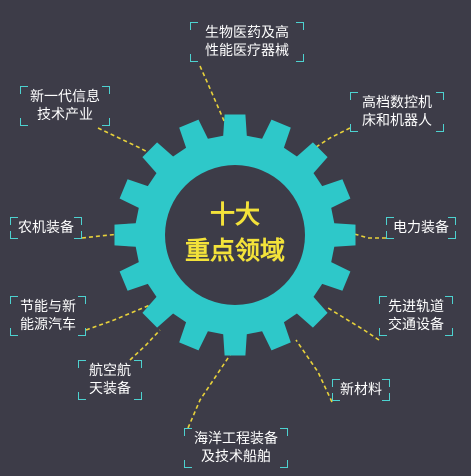 Image resolution: width=471 pixels, height=476 pixels. I want to click on center-title-line-1: 十大, so click(234, 214).